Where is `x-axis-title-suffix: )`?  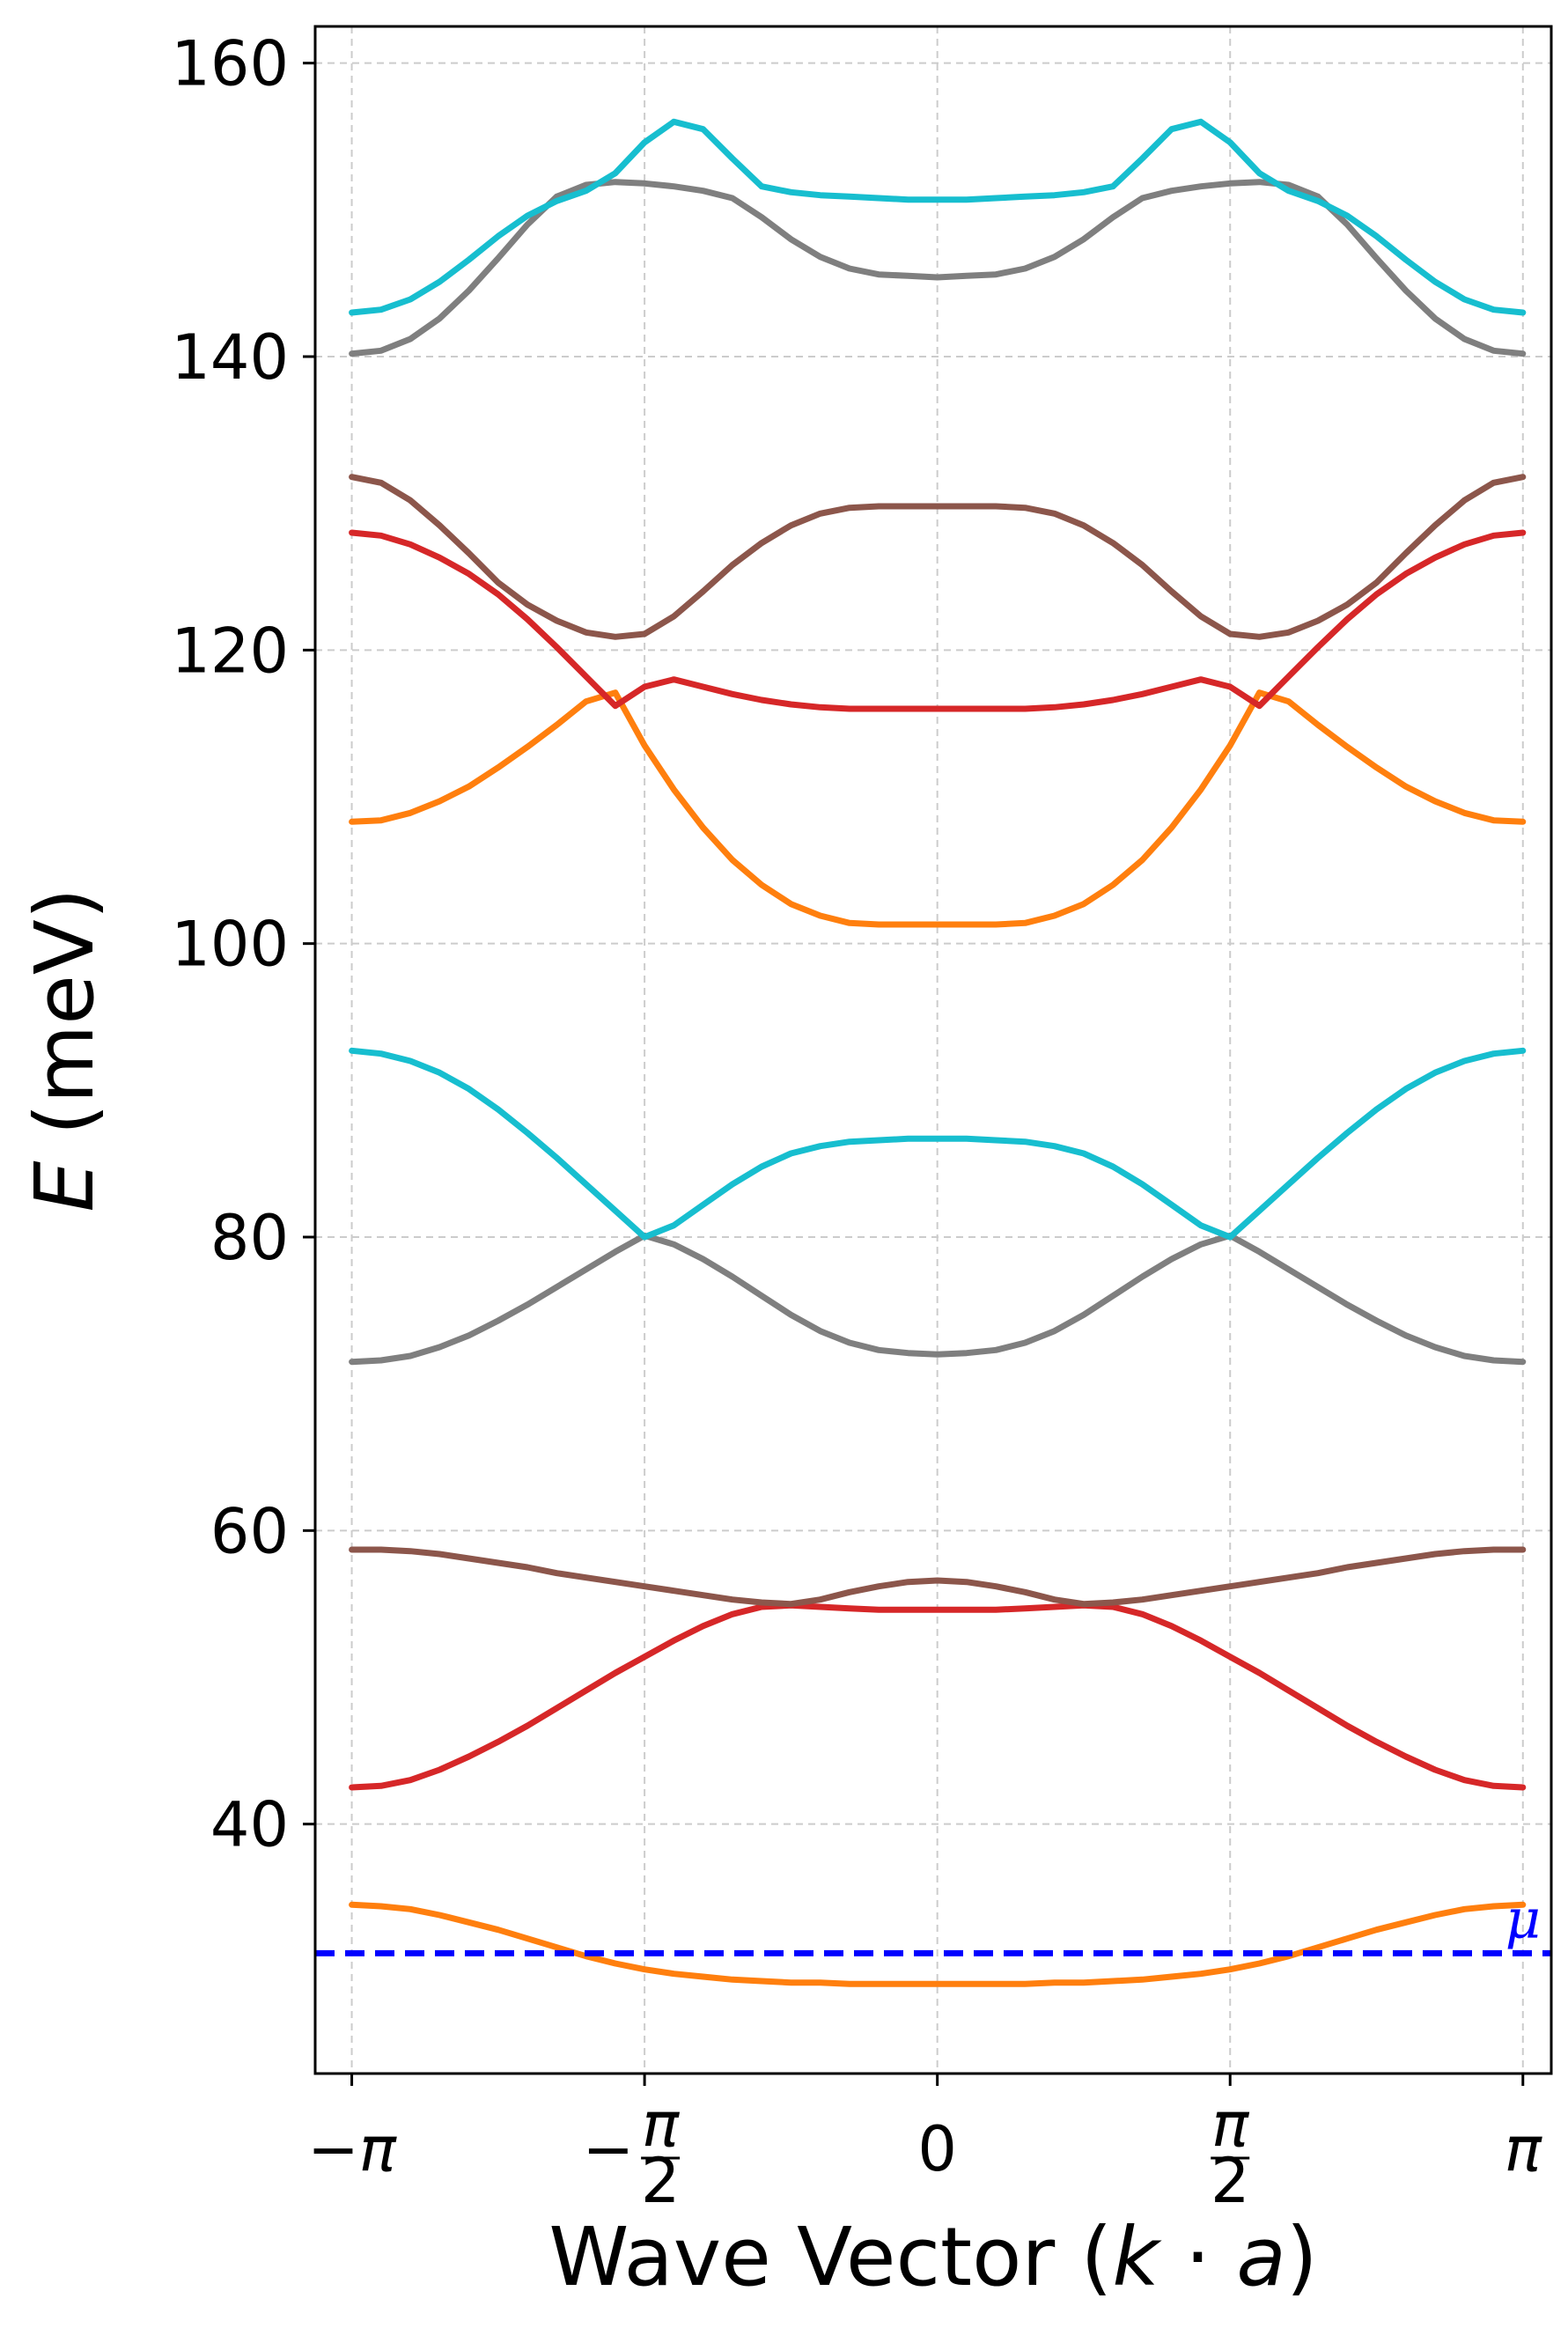 x-axis-title-suffix: ) is located at coordinates (1302, 2257).